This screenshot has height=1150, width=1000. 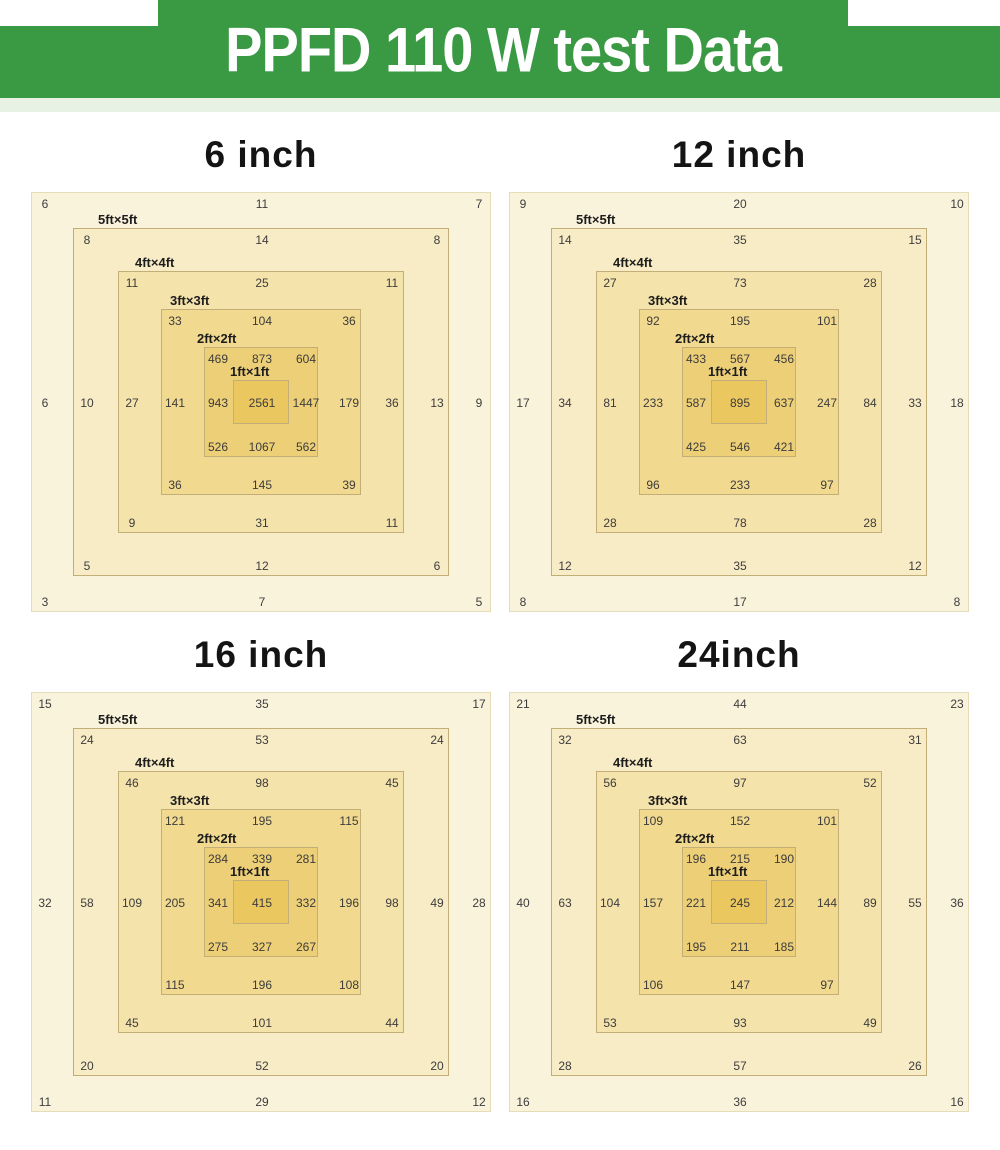 I want to click on ppfd-value-outer-b: 7, so click(x=262, y=602).